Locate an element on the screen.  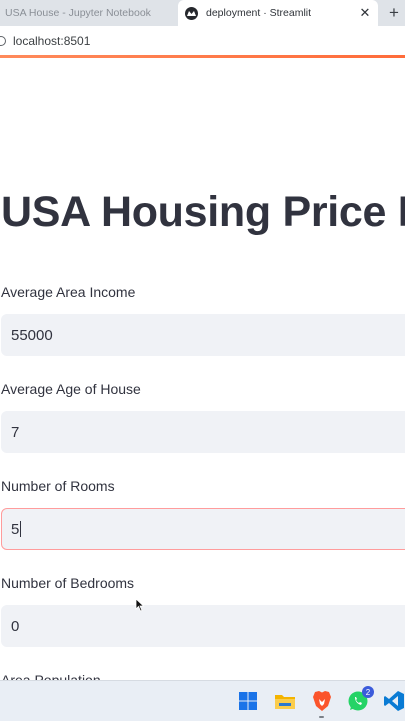
input-value: 7 is located at coordinates (15, 432).